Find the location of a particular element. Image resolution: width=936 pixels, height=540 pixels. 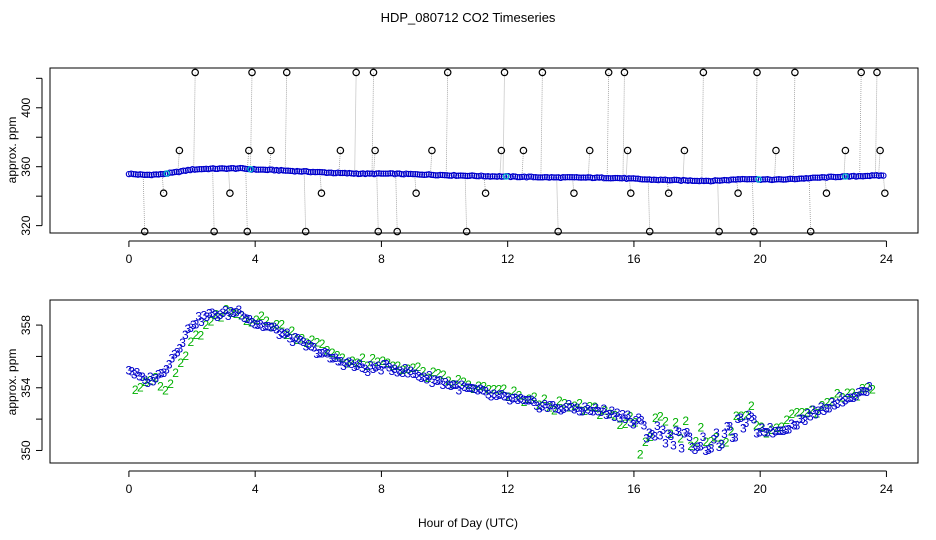

top-x-tick-label: 24 is located at coordinates (887, 259).